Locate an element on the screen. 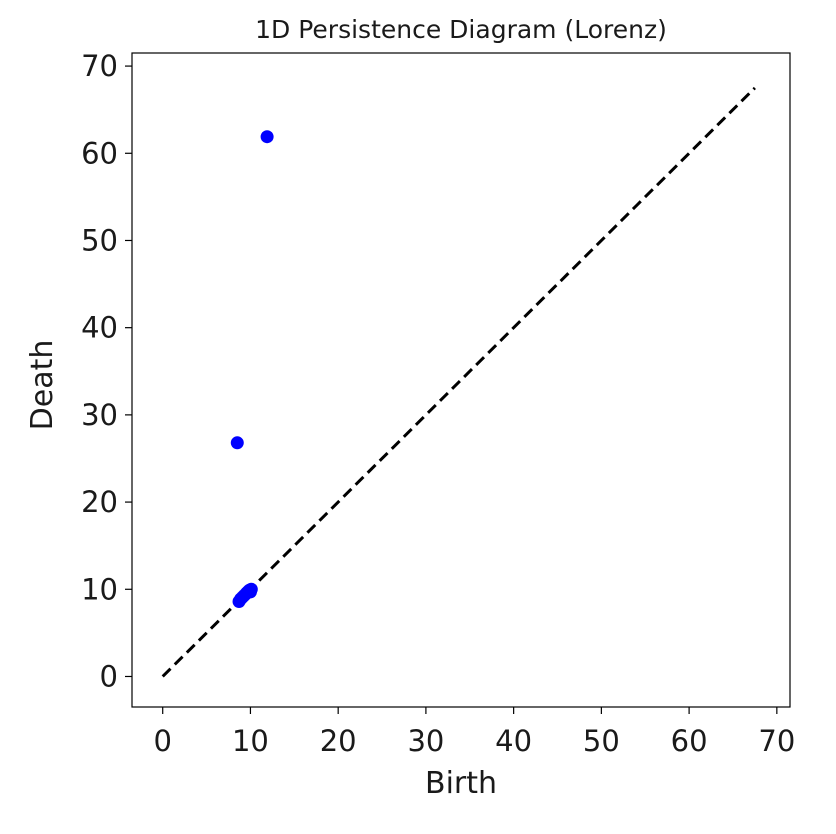 The image size is (836, 834). y-ticks-layer: 0 10 20 30 40 50 60 70 is located at coordinates (106, 371).